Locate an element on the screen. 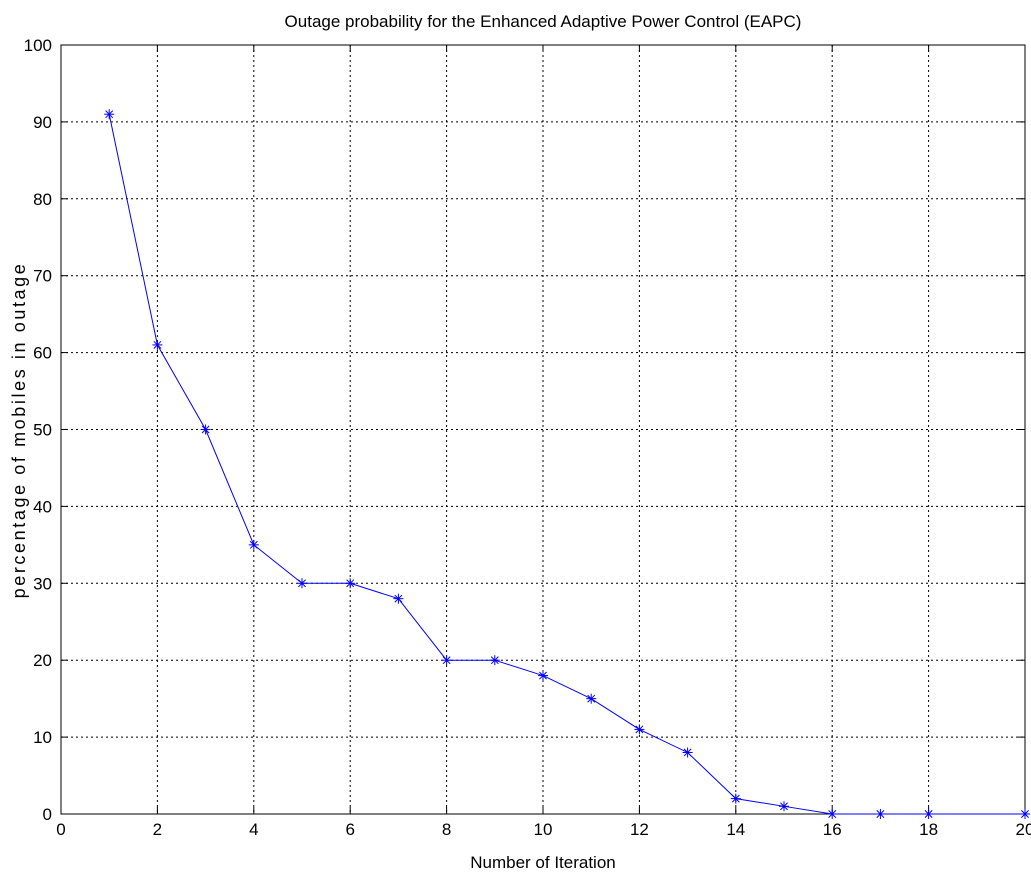 This screenshot has width=1031, height=879. x-tick-label: 6 is located at coordinates (349, 829).